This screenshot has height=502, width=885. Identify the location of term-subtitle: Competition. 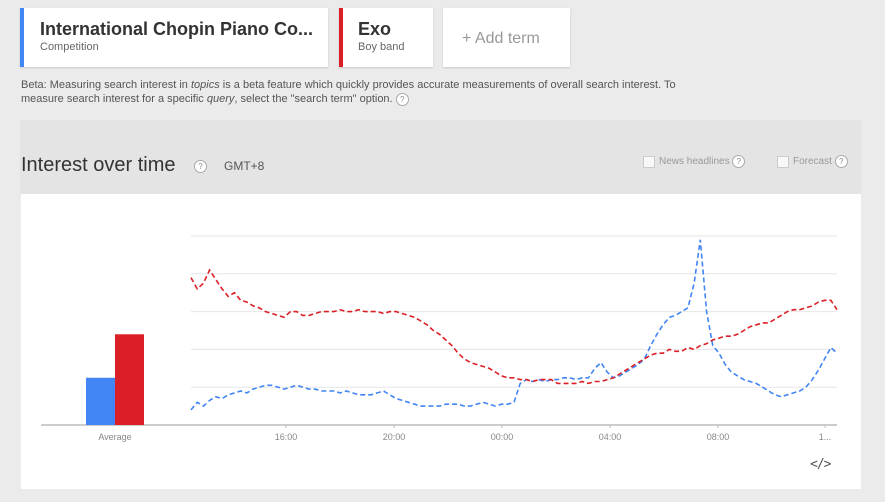
(69, 47).